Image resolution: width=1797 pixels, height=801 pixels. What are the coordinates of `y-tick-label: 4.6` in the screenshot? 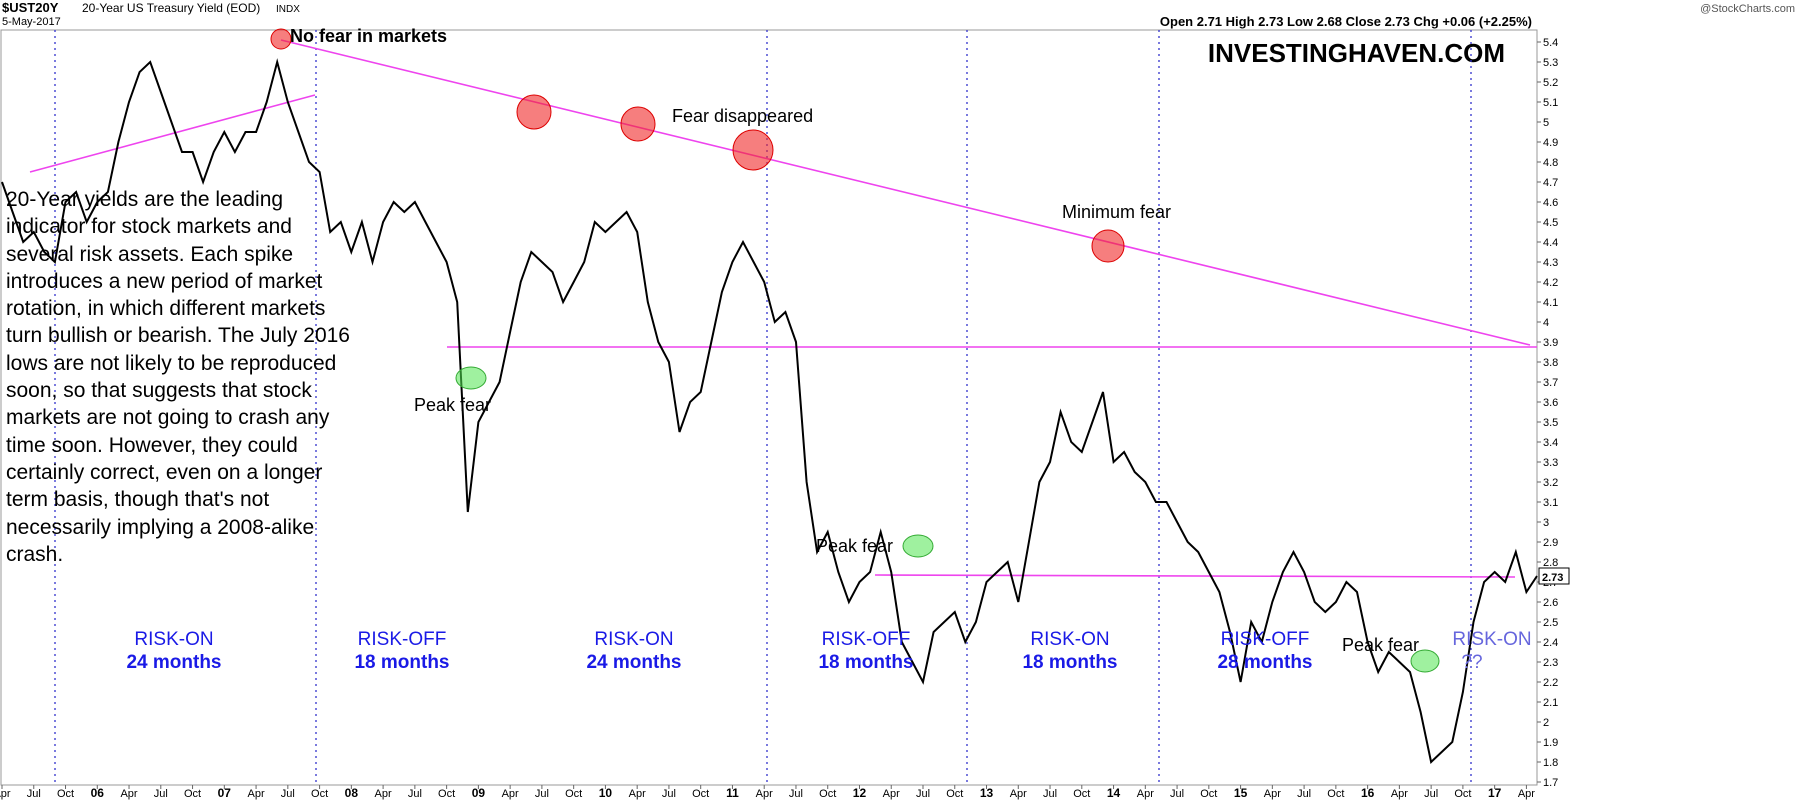 It's located at (1550, 203).